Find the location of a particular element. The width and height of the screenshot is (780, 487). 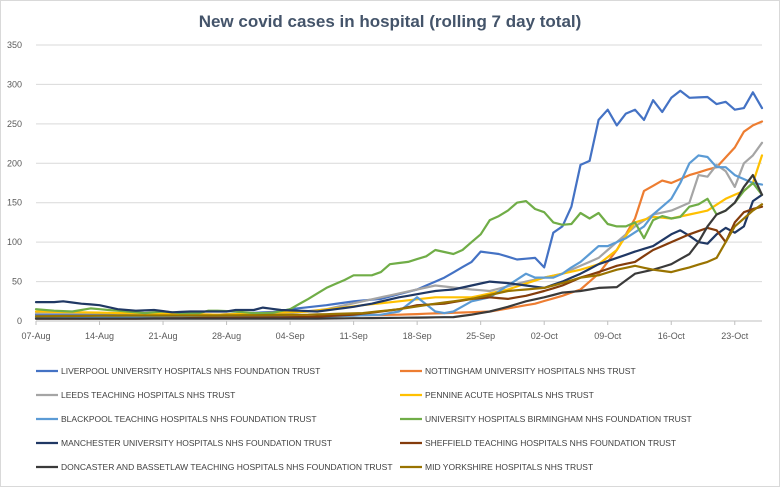

x-tick-label: 28-Aug is located at coordinates (226, 336).